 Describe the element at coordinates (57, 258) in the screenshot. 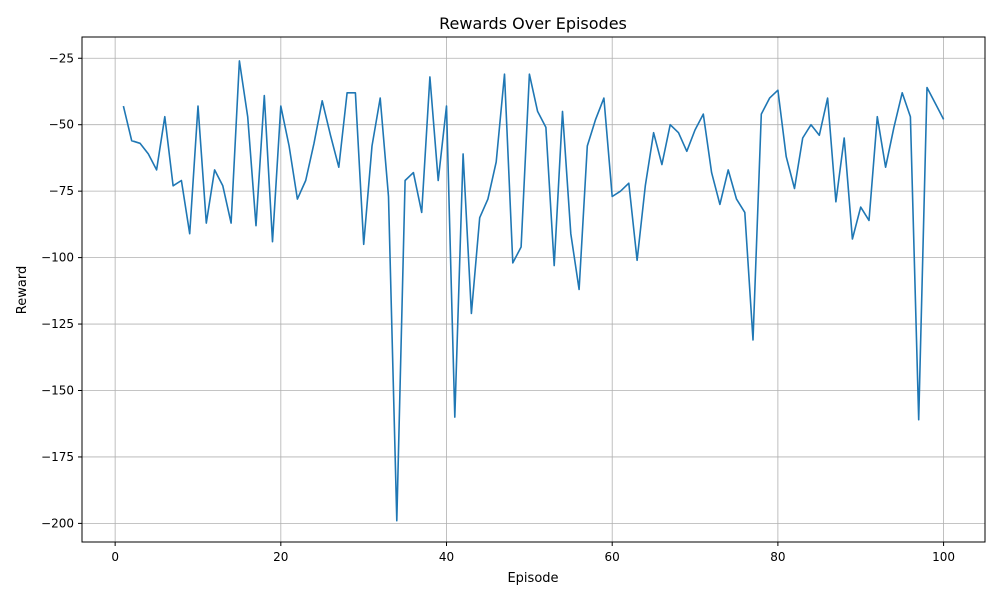

I see `y-tick-label: −100` at that location.